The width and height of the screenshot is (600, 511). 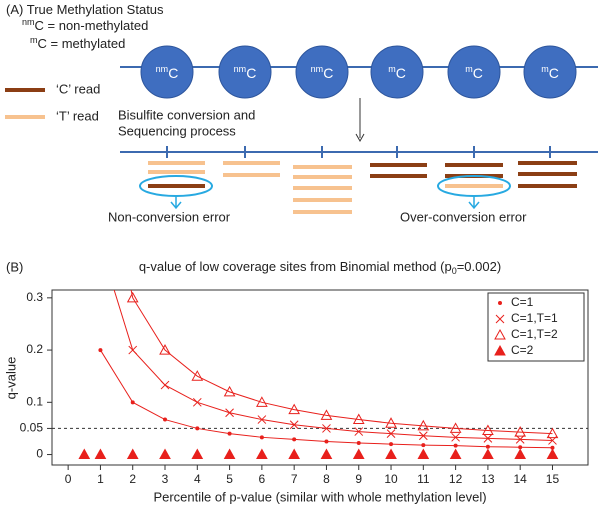 What do you see at coordinates (78, 88) in the screenshot?
I see `legend-c: ‘C’ read` at bounding box center [78, 88].